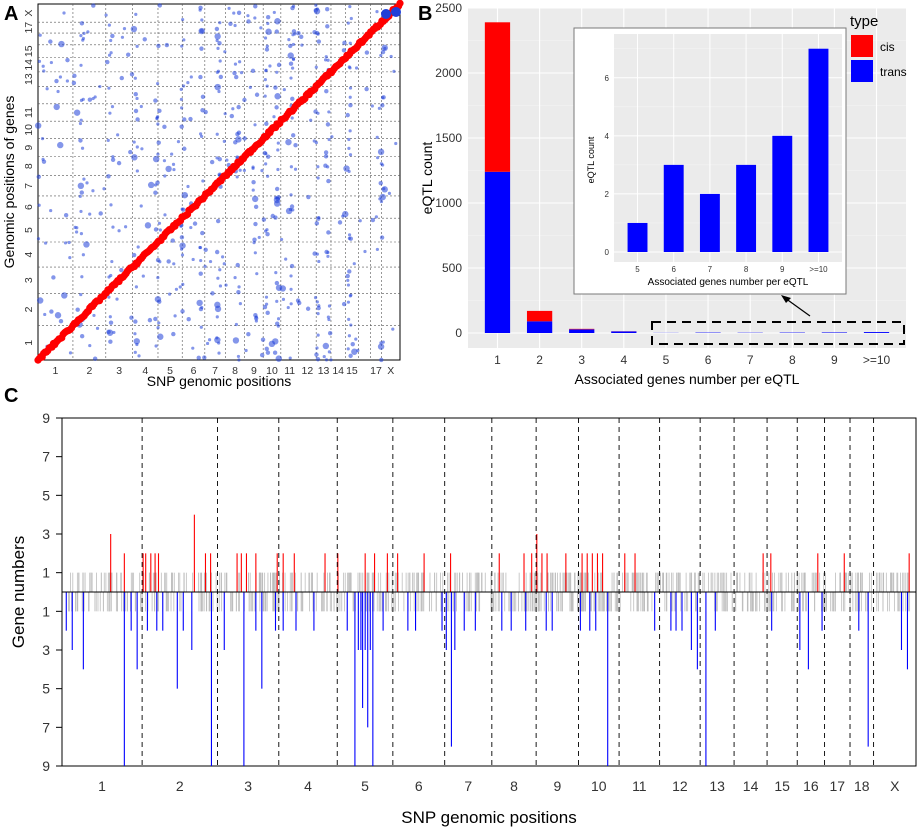  What do you see at coordinates (11, 396) in the screenshot?
I see `panel-label-c: C` at bounding box center [11, 396].